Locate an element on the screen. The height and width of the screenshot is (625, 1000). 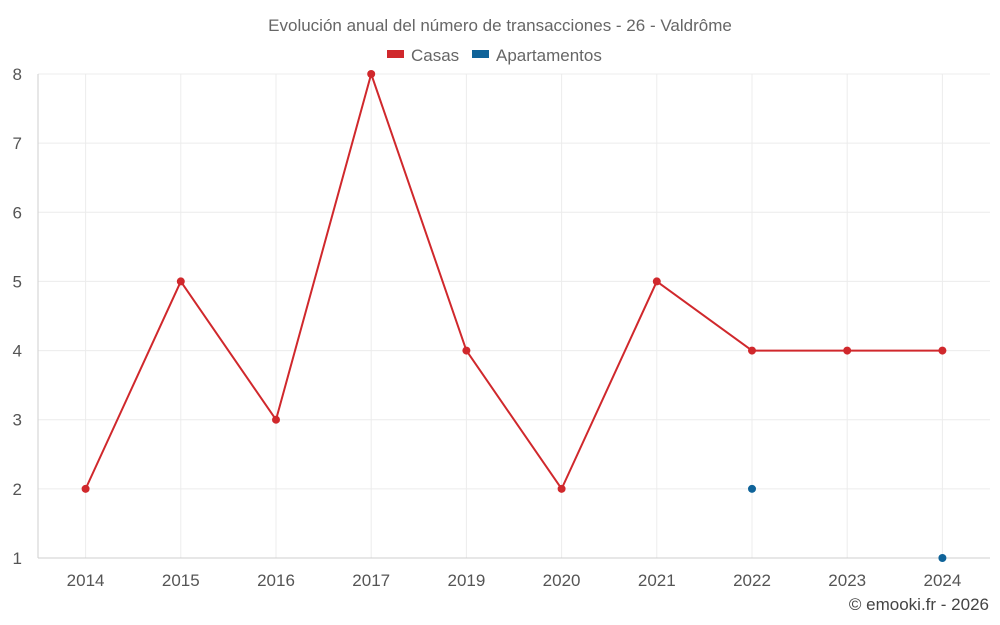
legend-label-apartamentos: Apartamentos is located at coordinates (549, 55).